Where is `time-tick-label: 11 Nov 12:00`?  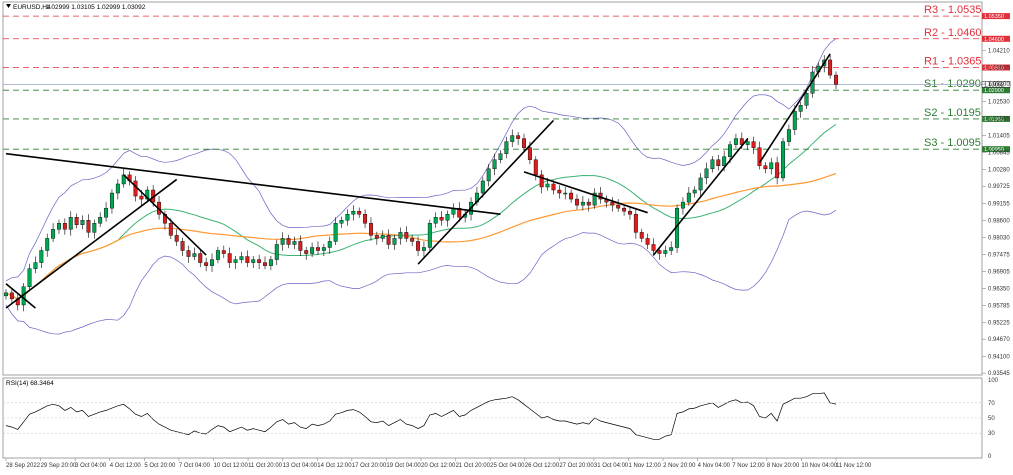
time-tick-label: 11 Nov 12:00 is located at coordinates (854, 466).